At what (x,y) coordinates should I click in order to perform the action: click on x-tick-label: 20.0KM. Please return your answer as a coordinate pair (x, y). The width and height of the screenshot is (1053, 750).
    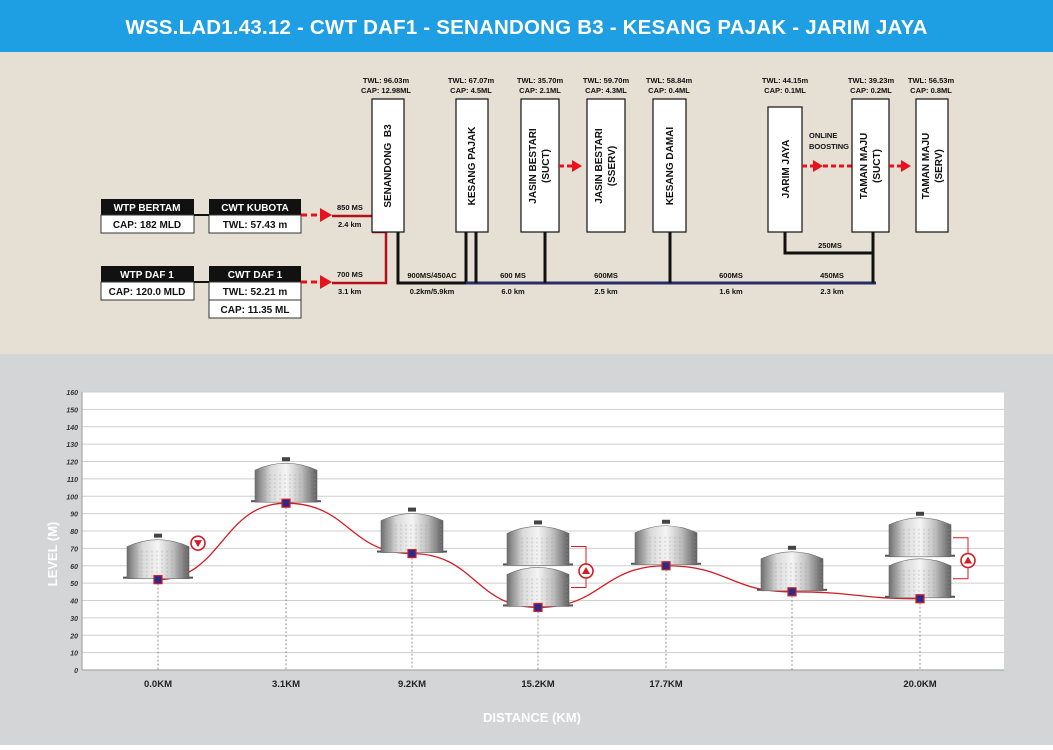
    Looking at the image, I should click on (919, 684).